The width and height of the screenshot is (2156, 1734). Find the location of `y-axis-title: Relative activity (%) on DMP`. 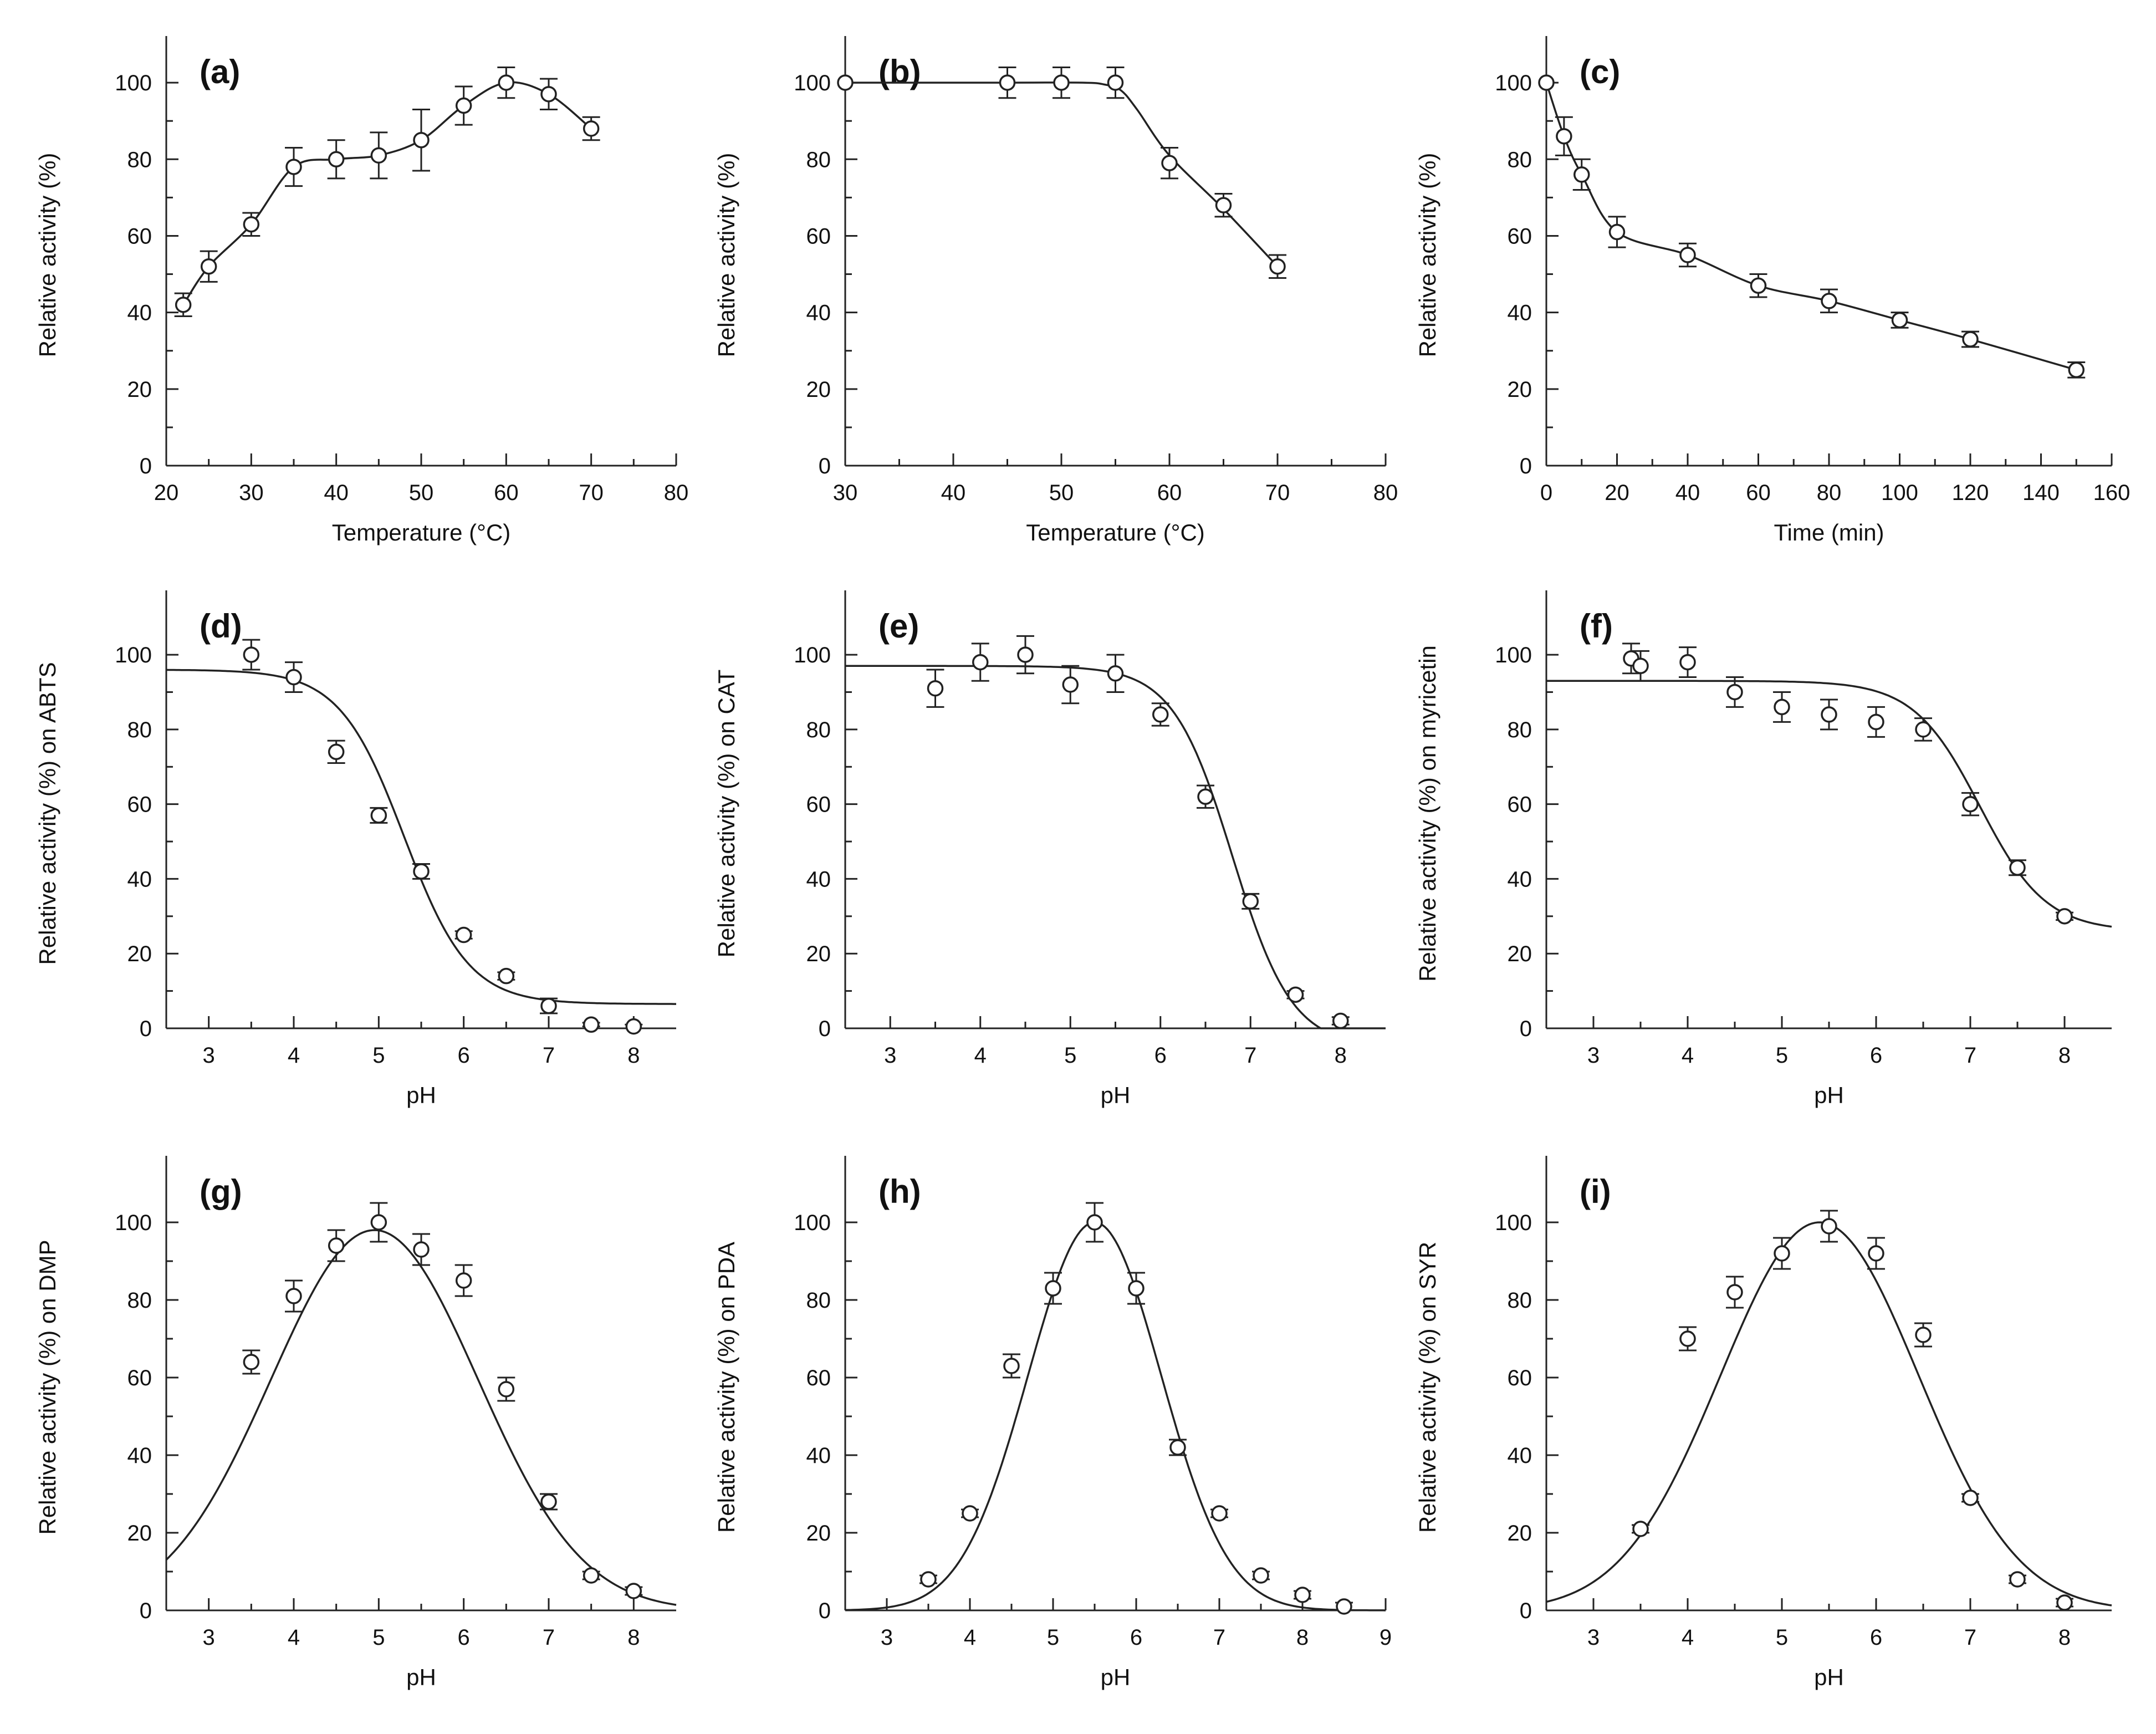

y-axis-title: Relative activity (%) on DMP is located at coordinates (47, 1387).